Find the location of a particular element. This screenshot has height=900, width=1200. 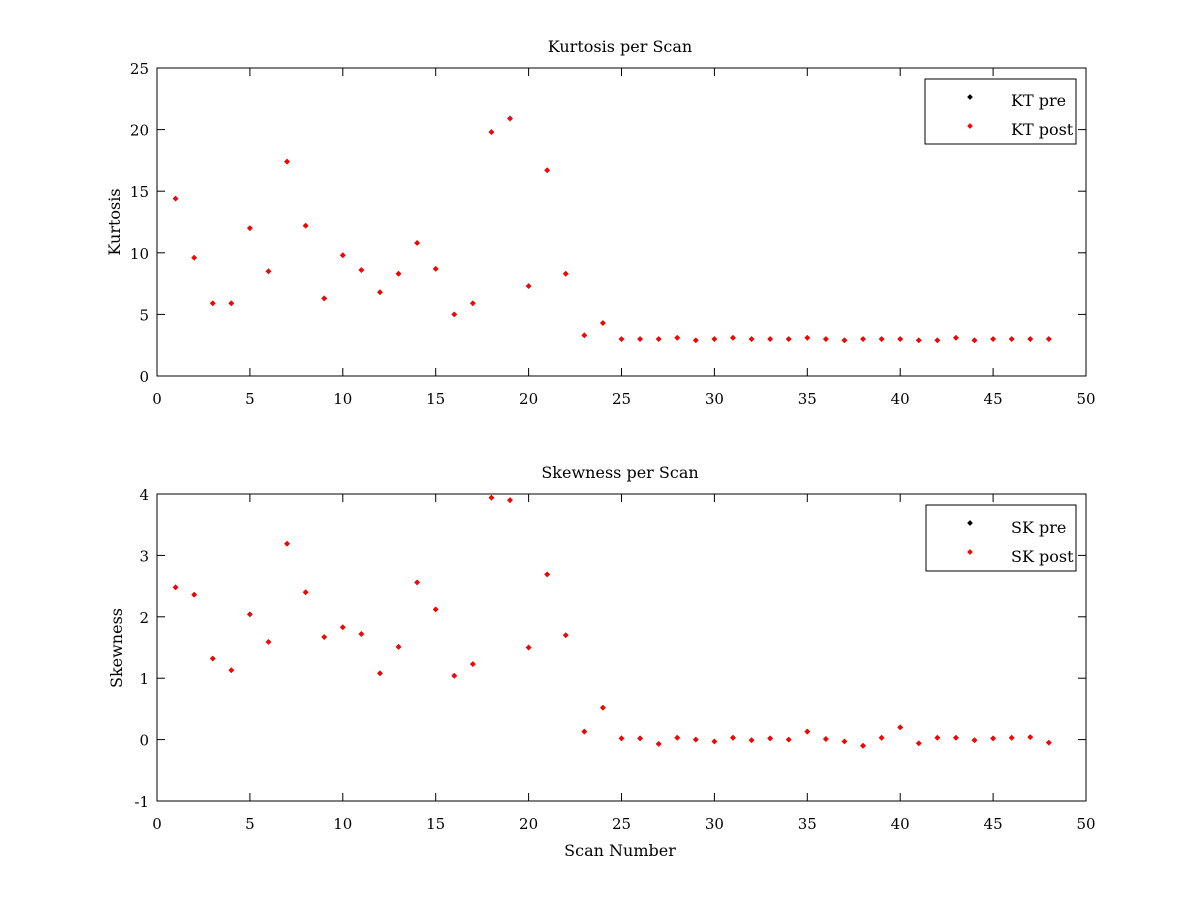

kurtosis-x-tick-label: 30 is located at coordinates (714, 399).